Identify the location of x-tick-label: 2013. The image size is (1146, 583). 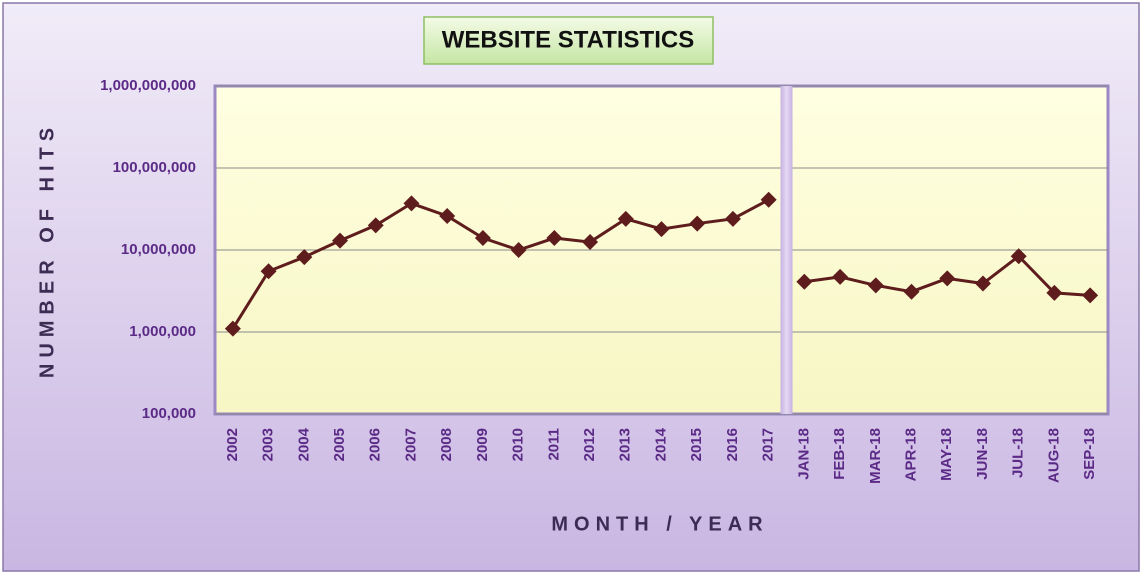
(625, 444).